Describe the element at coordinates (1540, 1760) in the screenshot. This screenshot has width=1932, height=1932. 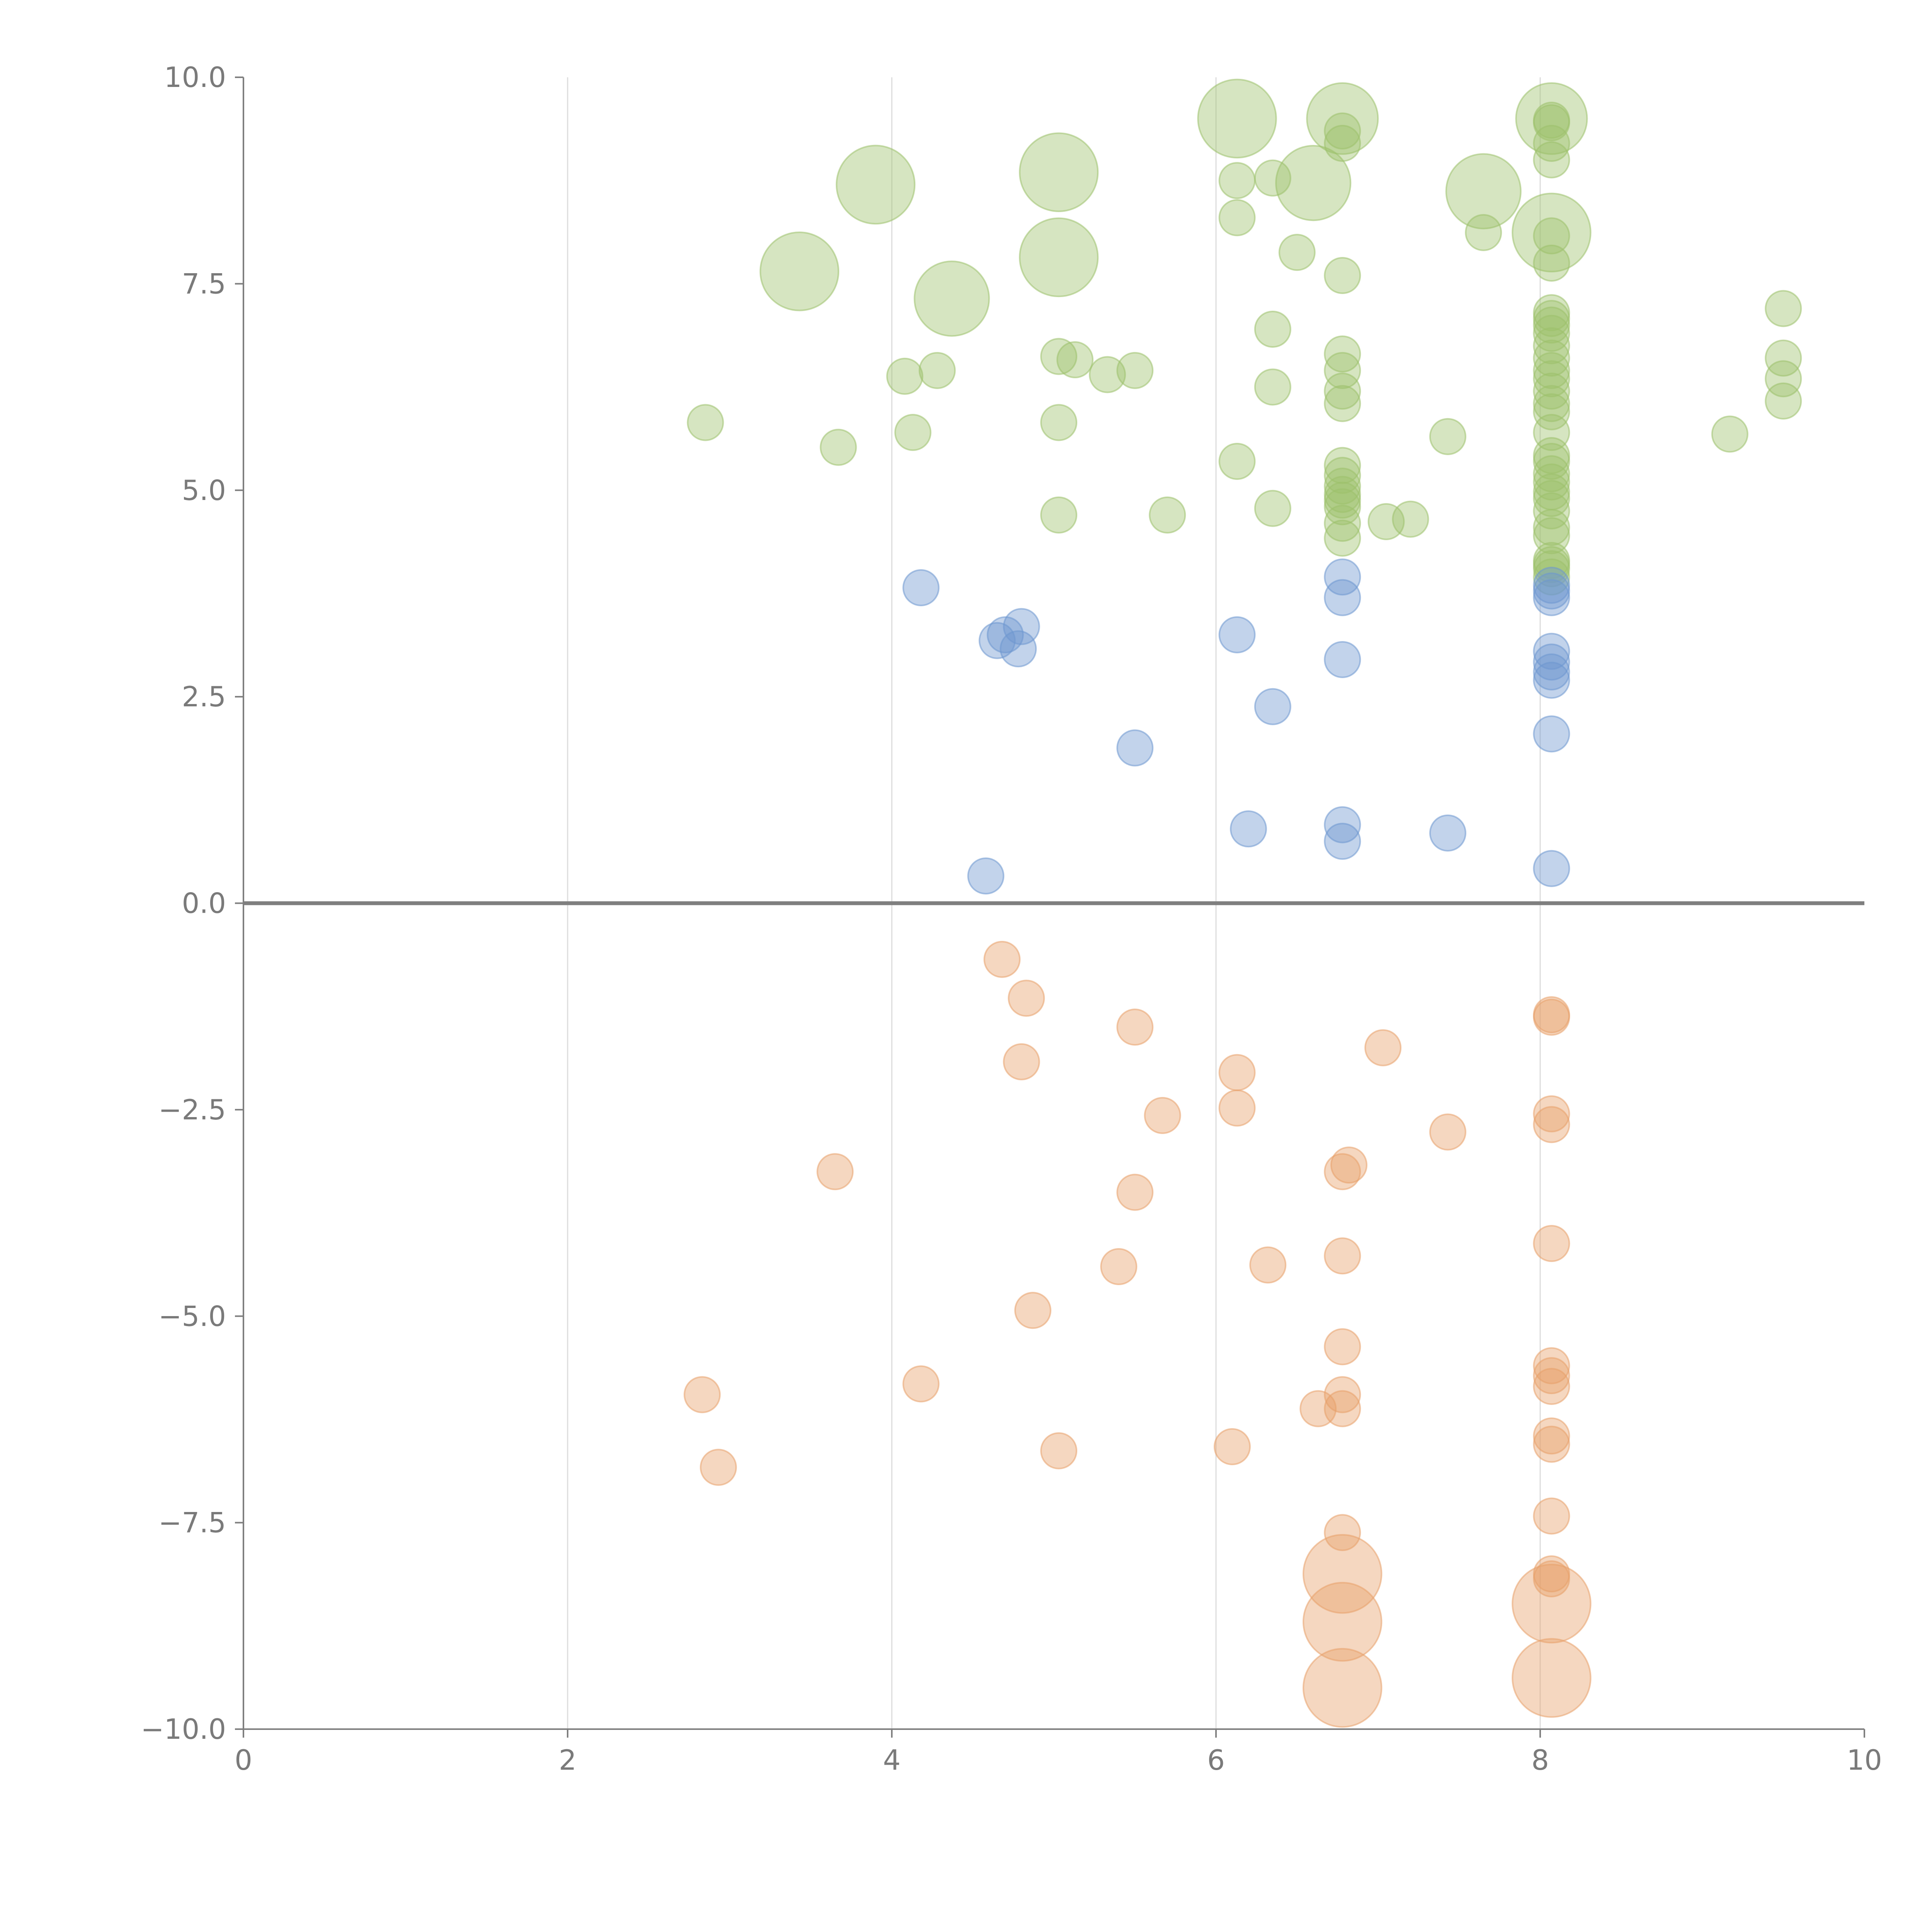
I see `x-tick-label: 8` at that location.